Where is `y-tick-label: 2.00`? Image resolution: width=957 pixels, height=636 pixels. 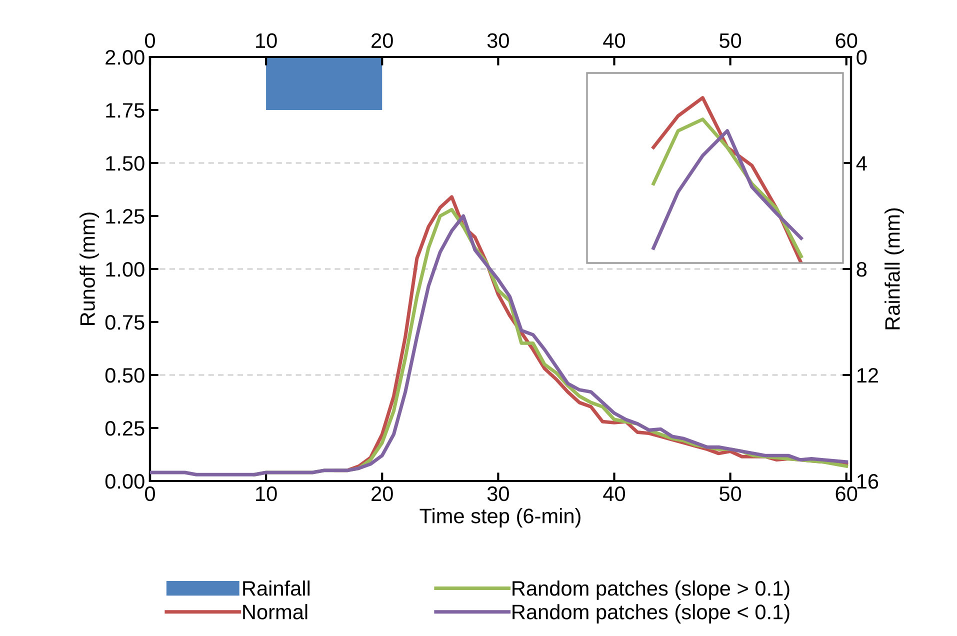
y-tick-label: 2.00 is located at coordinates (125, 57).